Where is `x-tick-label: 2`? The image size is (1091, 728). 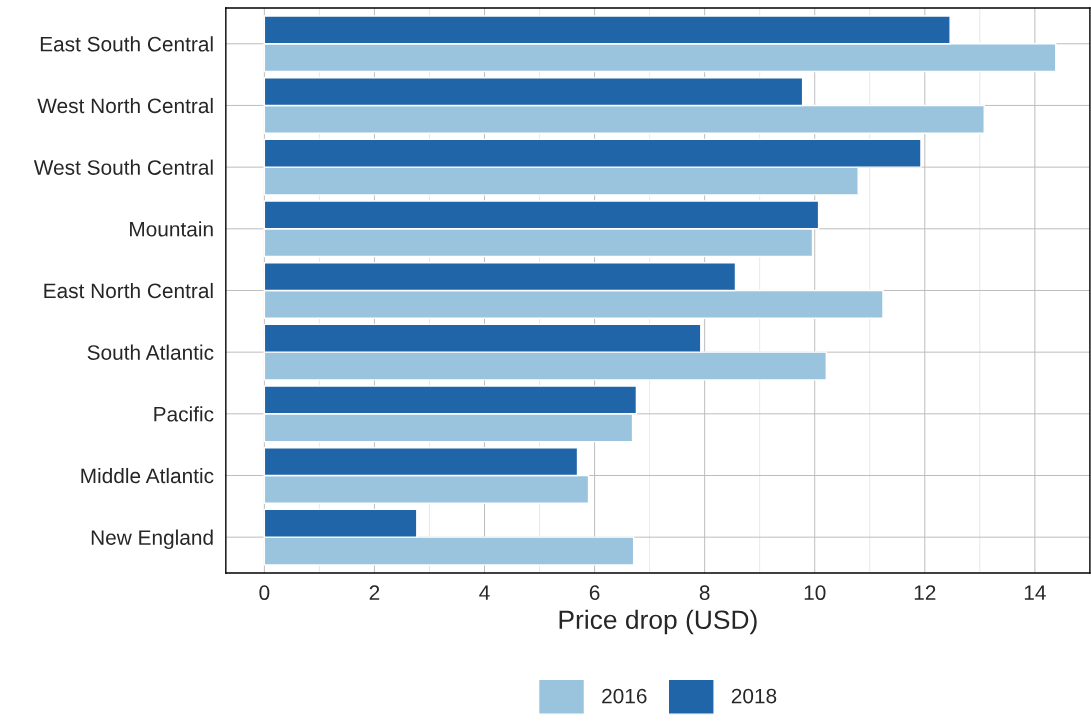 x-tick-label: 2 is located at coordinates (374, 592).